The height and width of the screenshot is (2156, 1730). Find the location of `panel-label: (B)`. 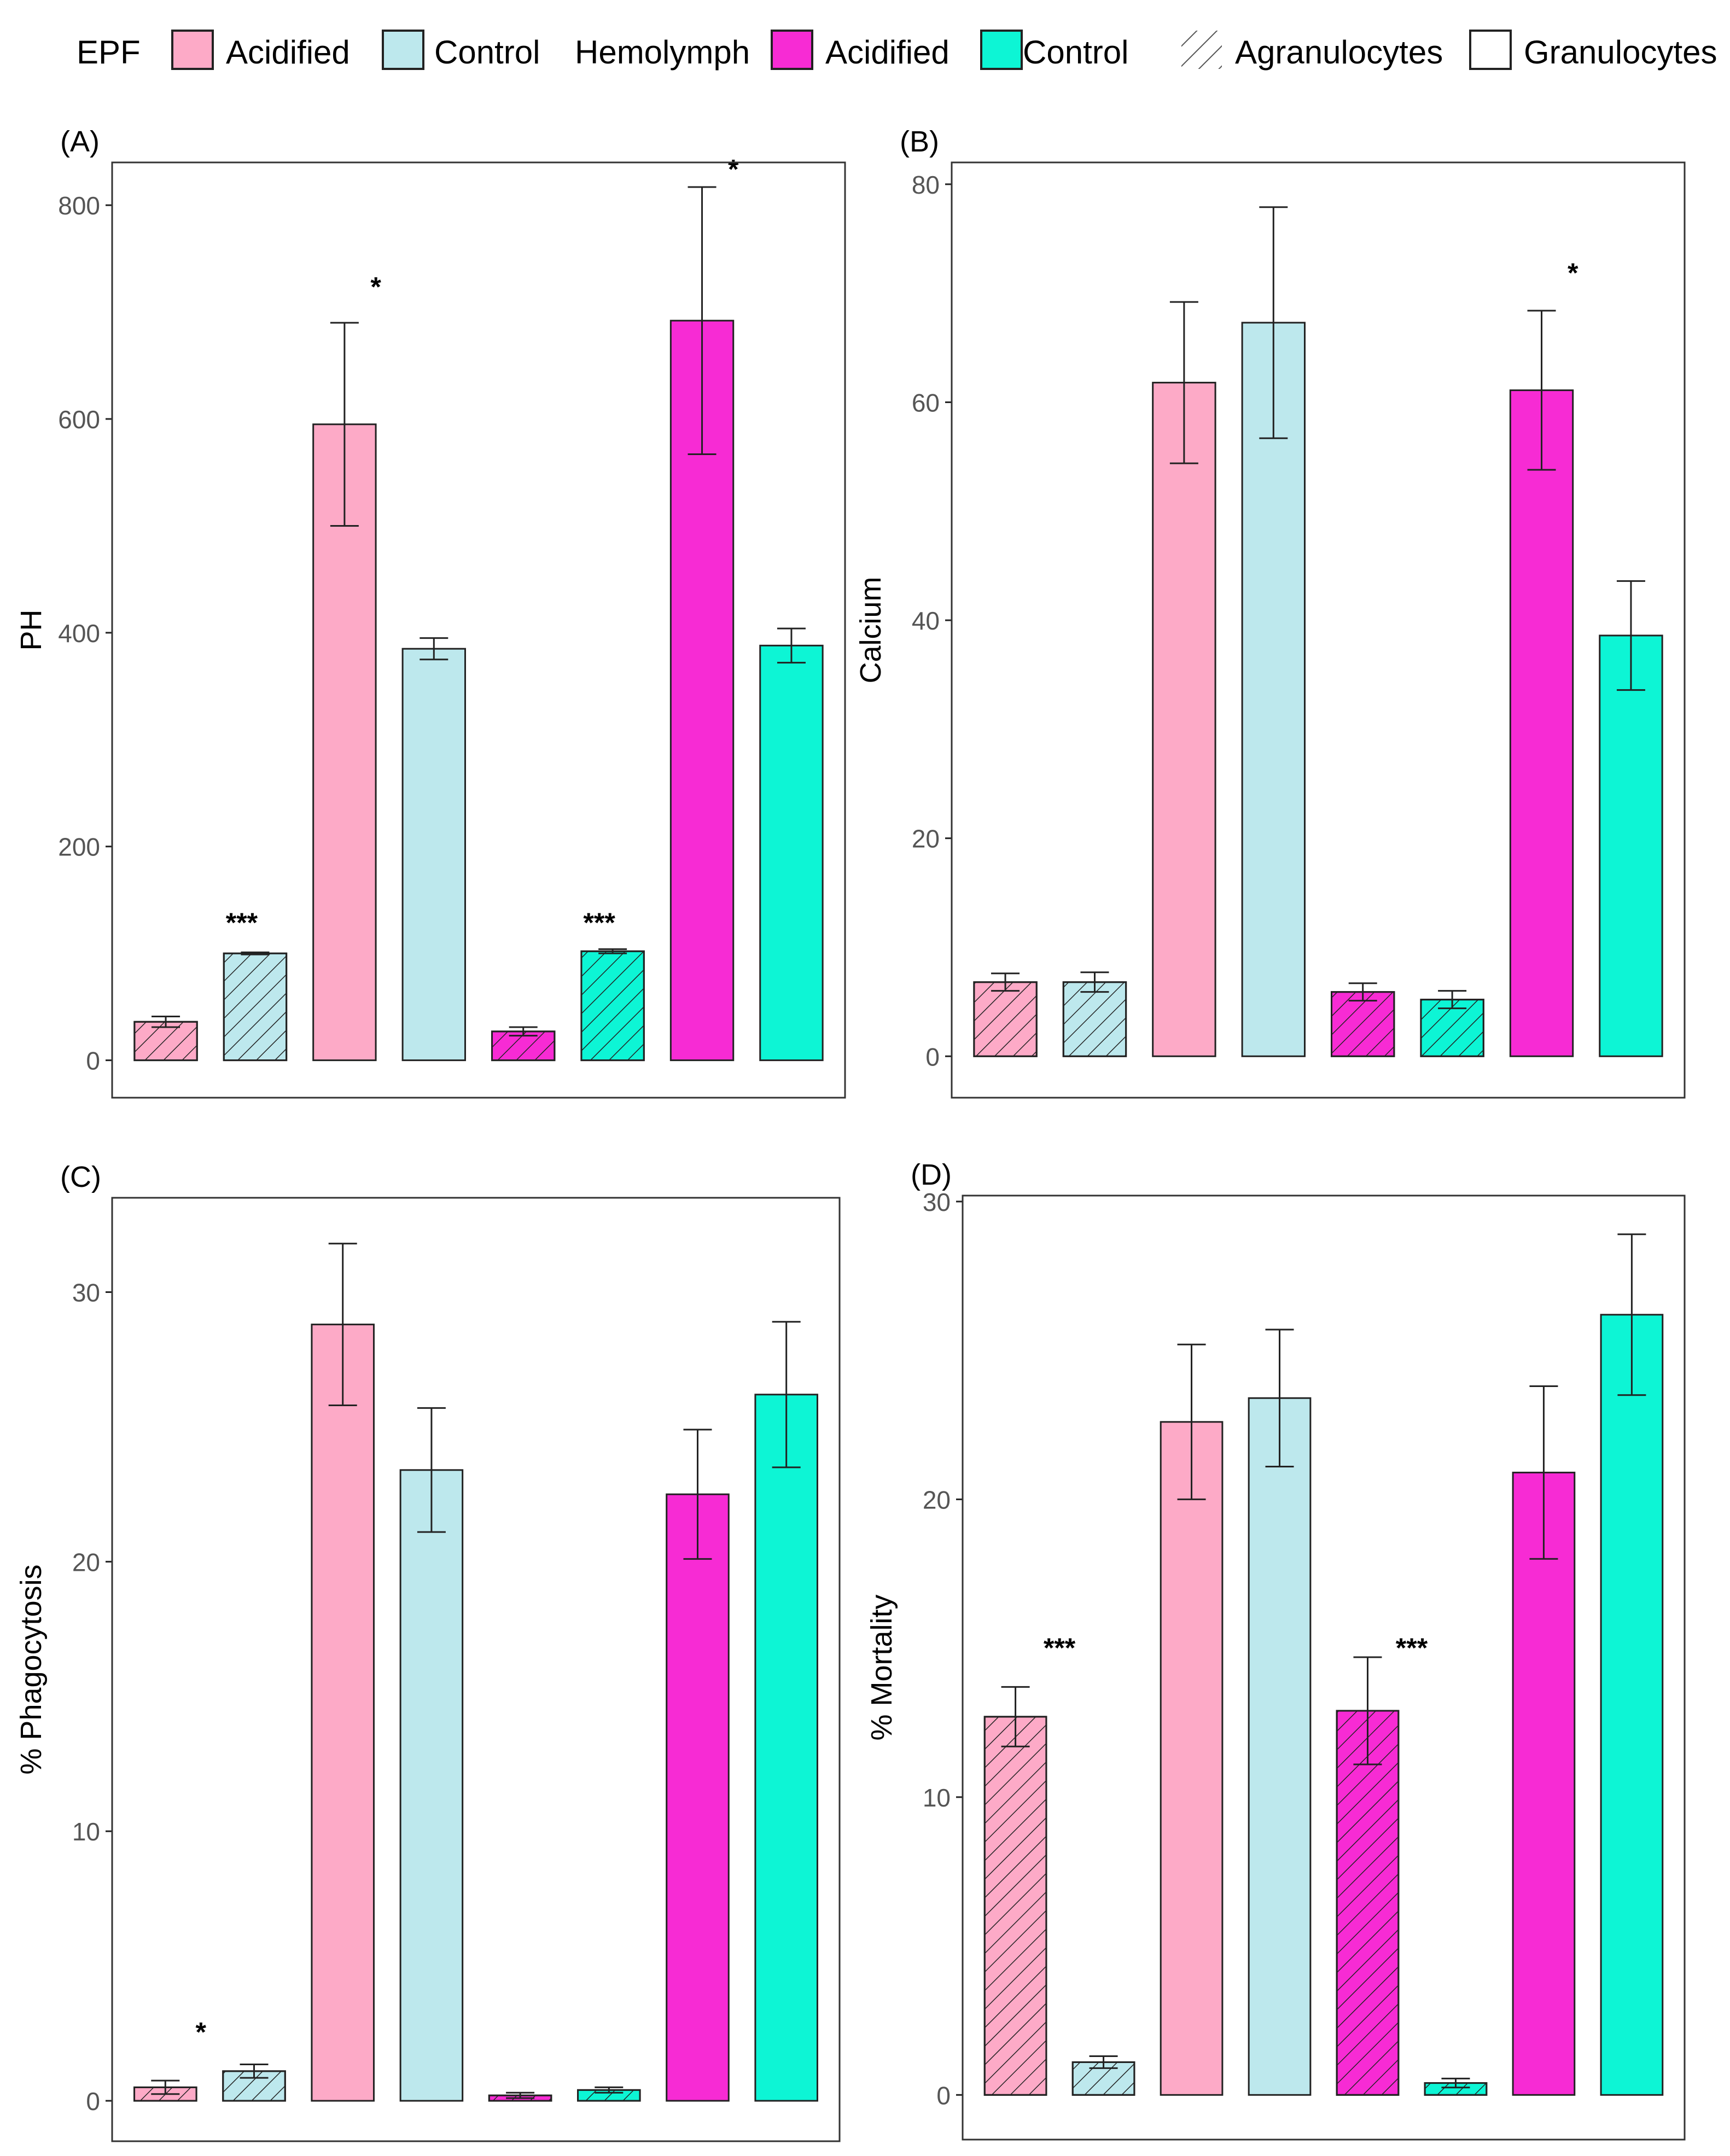

panel-label: (B) is located at coordinates (919, 141).